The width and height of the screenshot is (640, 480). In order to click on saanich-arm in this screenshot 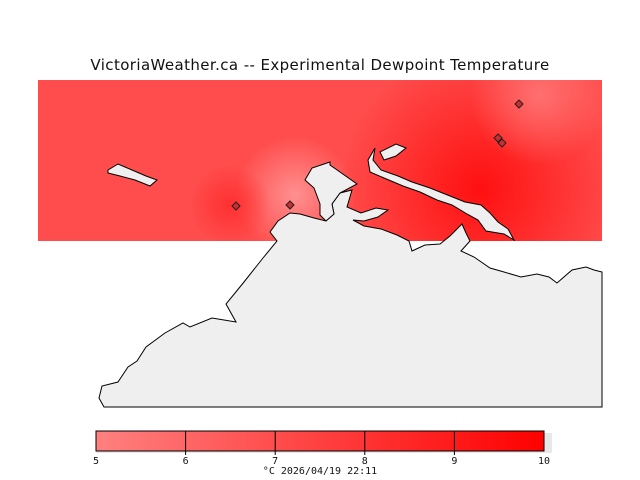, I will do `click(441, 194)`.